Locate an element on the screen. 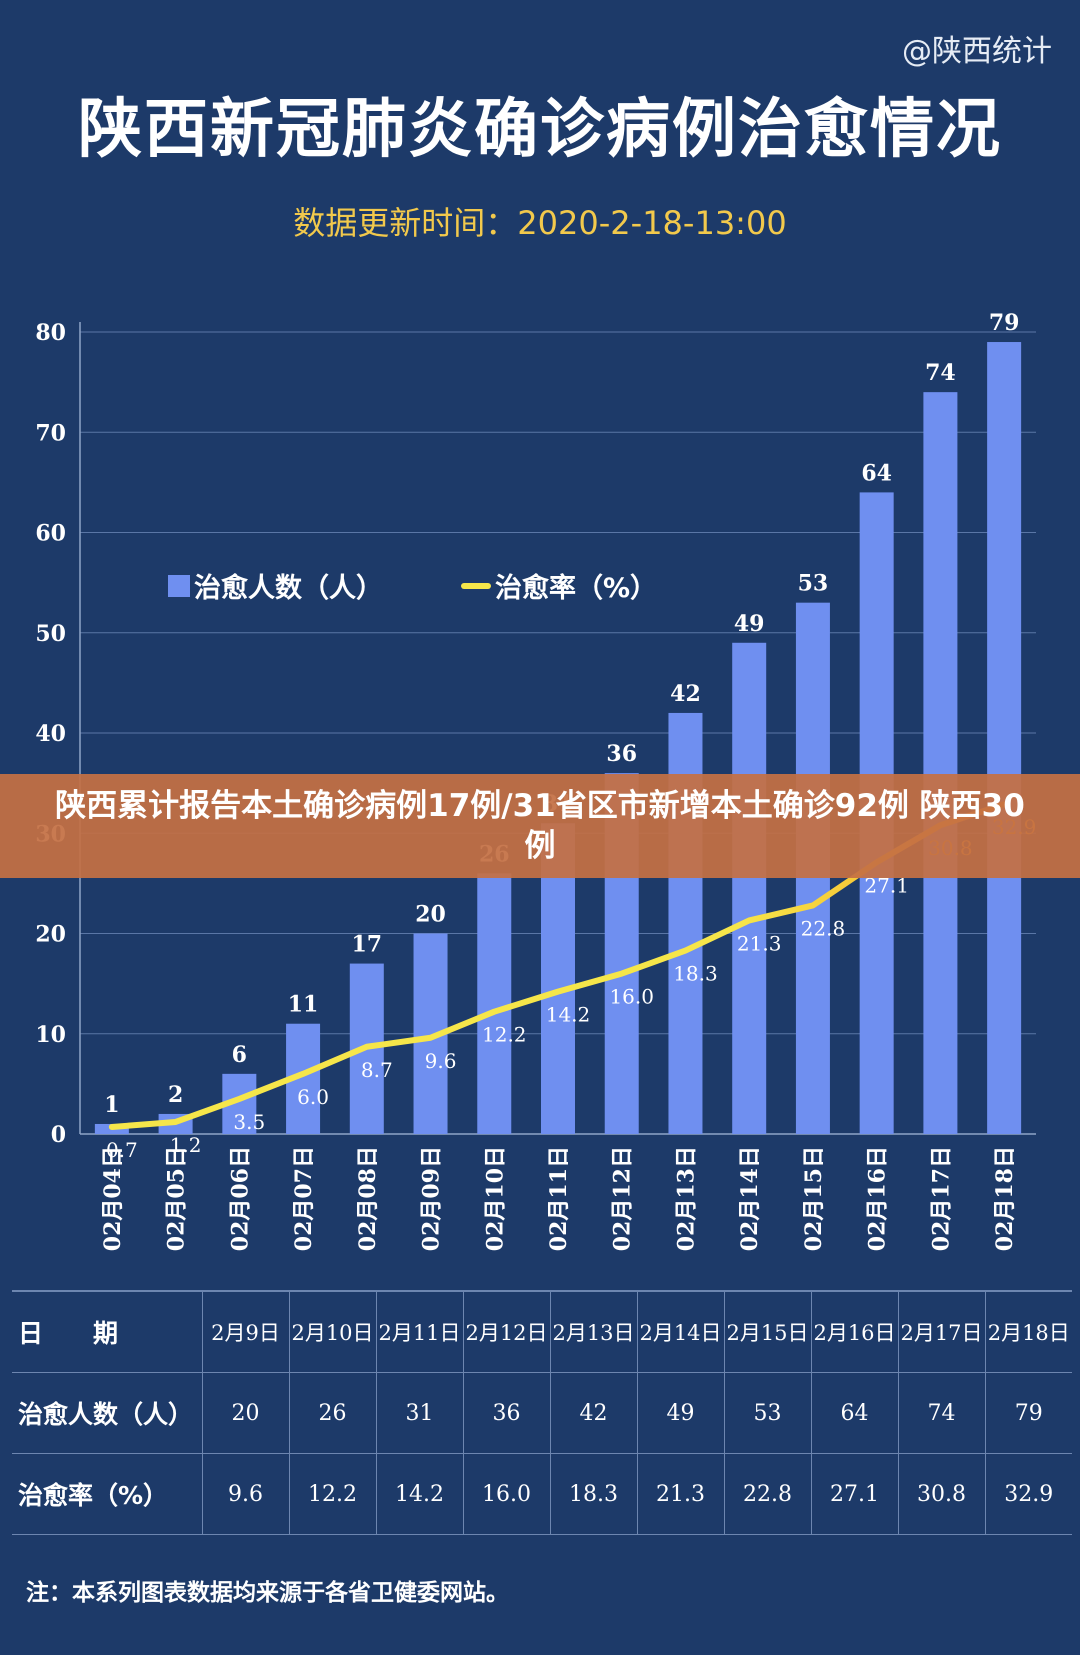 The image size is (1080, 1655). bar-value-label: 49 is located at coordinates (749, 624).